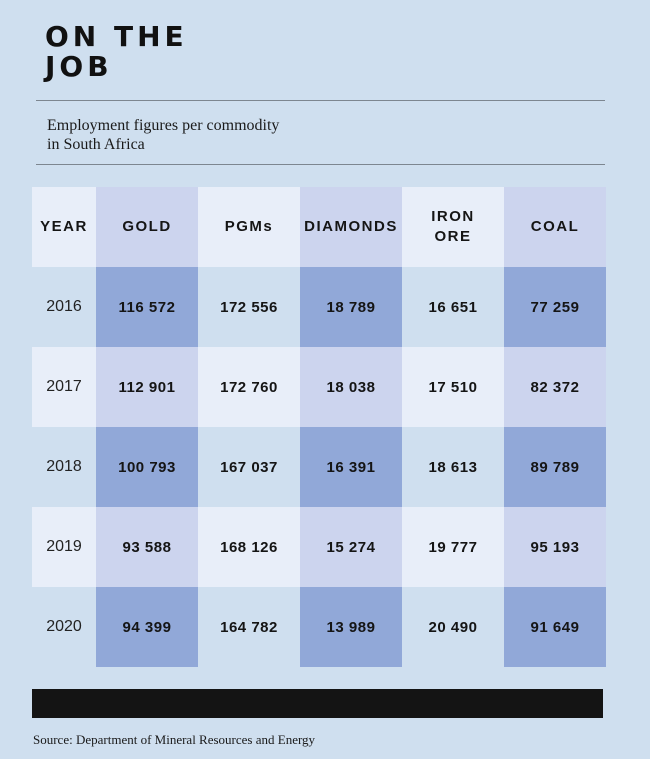  What do you see at coordinates (147, 627) in the screenshot?
I see `value-cell: 94 399` at bounding box center [147, 627].